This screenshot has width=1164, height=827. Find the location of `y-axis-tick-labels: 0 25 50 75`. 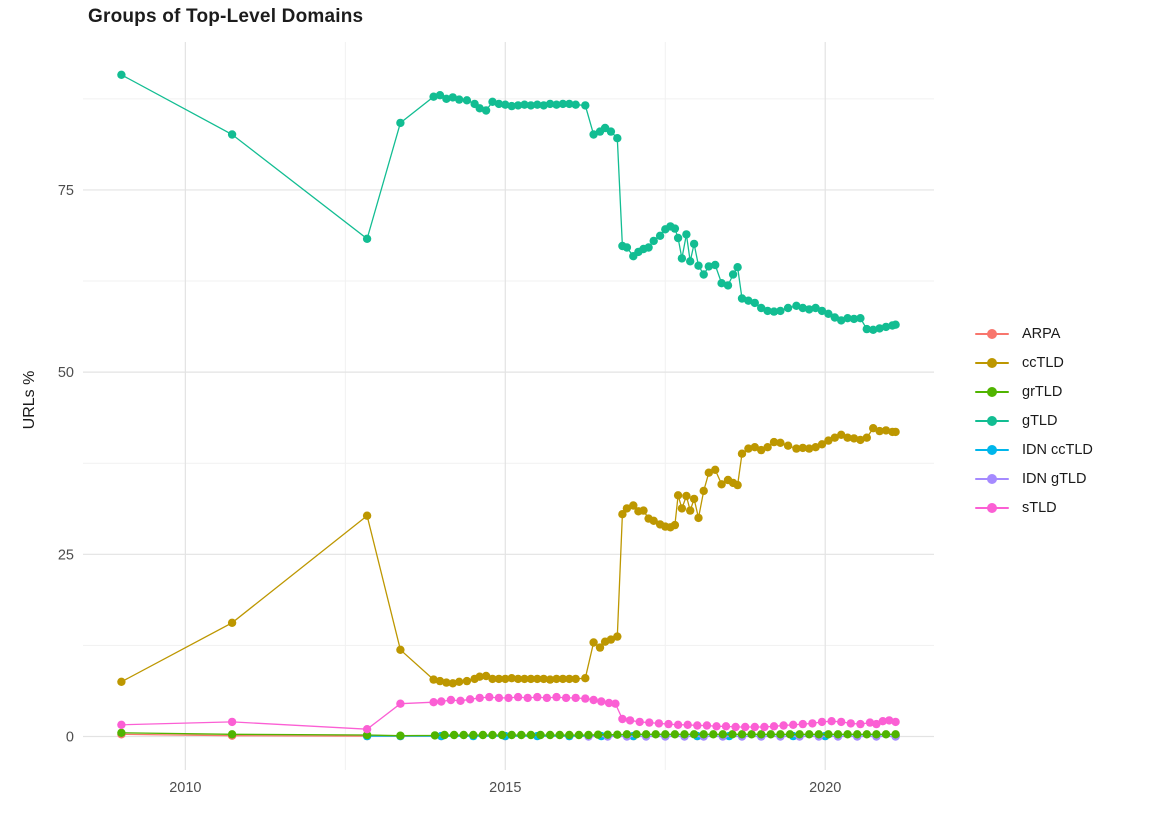

y-axis-tick-labels: 0 25 50 75 is located at coordinates (66, 464).